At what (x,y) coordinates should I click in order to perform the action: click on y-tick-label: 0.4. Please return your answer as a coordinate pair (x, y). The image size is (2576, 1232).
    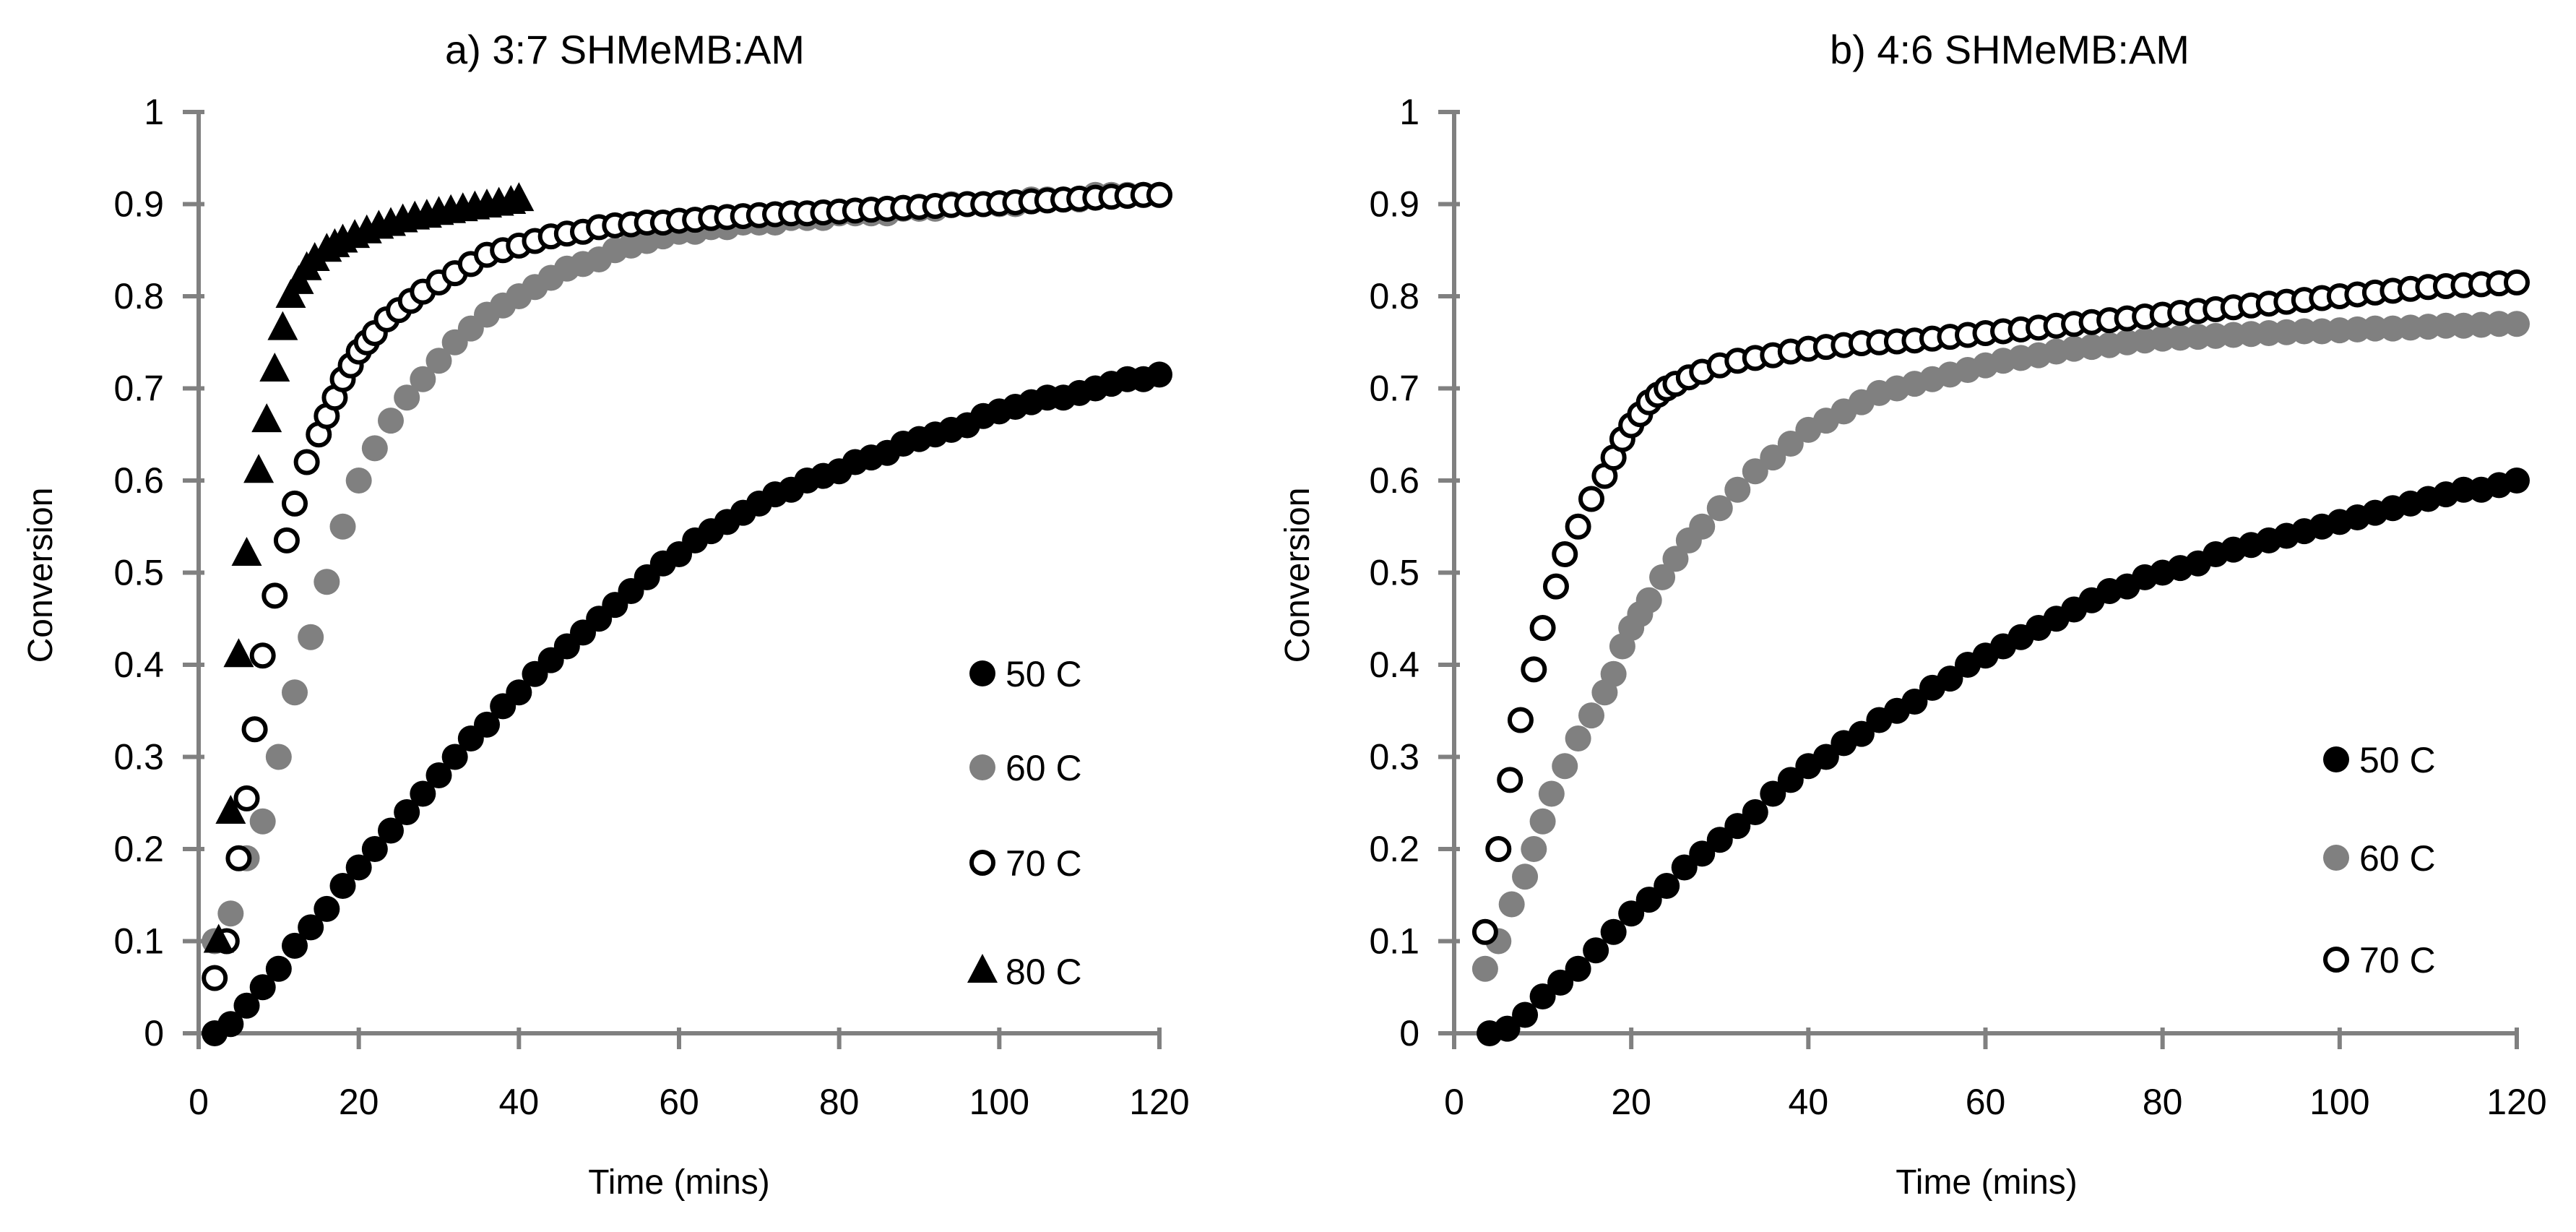
    Looking at the image, I should click on (138, 665).